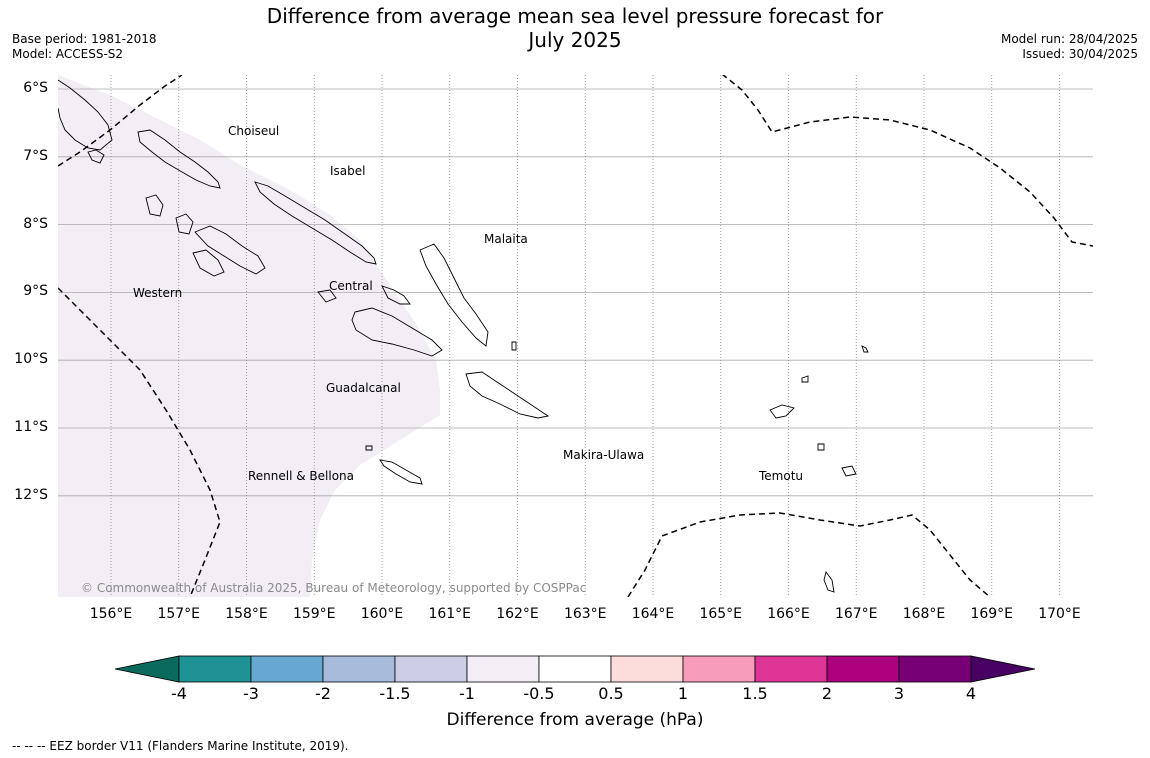 Image resolution: width=1150 pixels, height=758 pixels. What do you see at coordinates (827, 693) in the screenshot?
I see `colorbar-tick-label: 2` at bounding box center [827, 693].